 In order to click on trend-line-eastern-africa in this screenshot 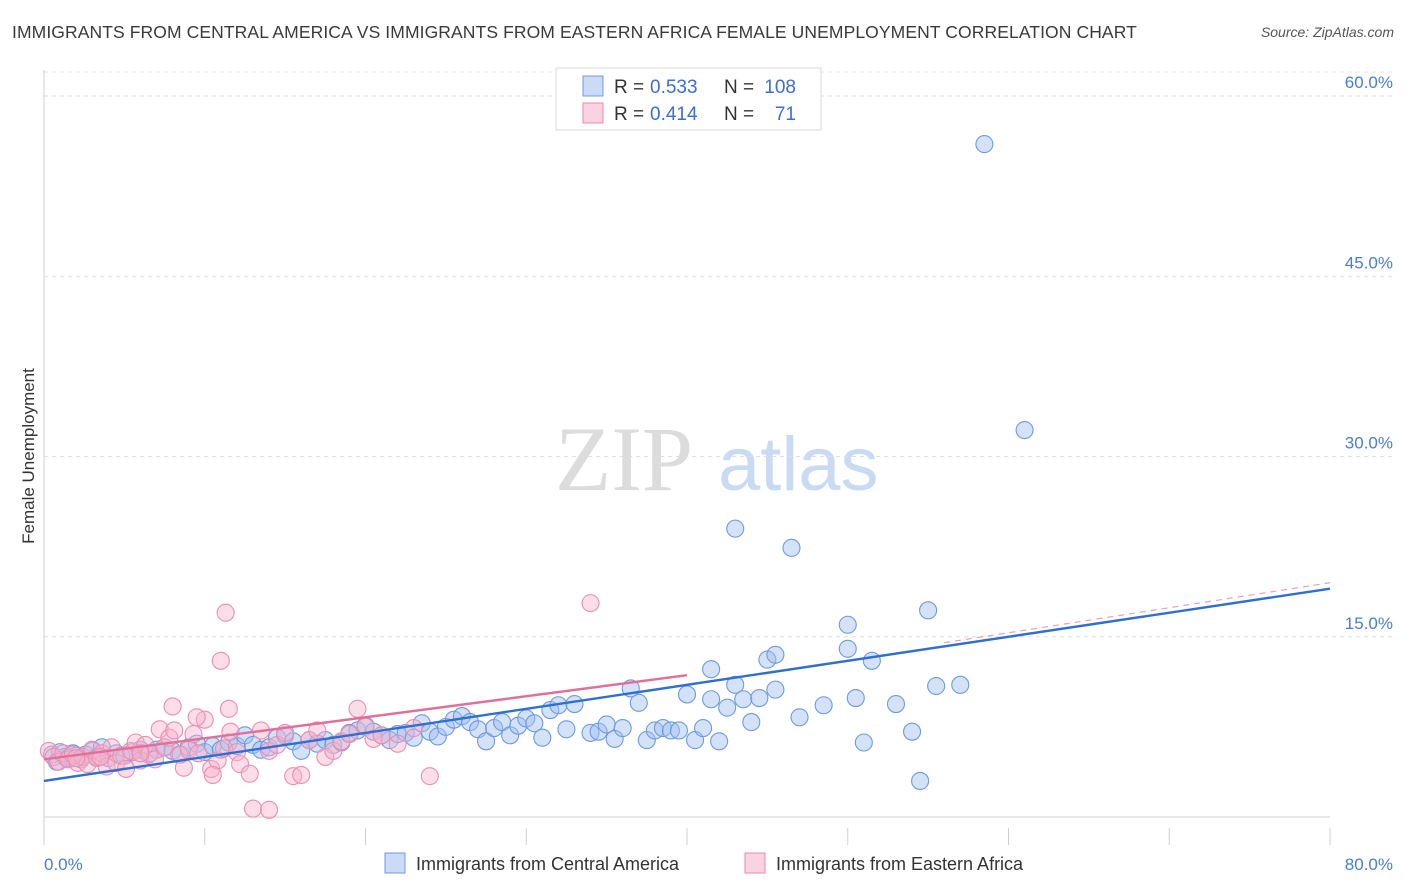, I will do `click(365, 717)`.